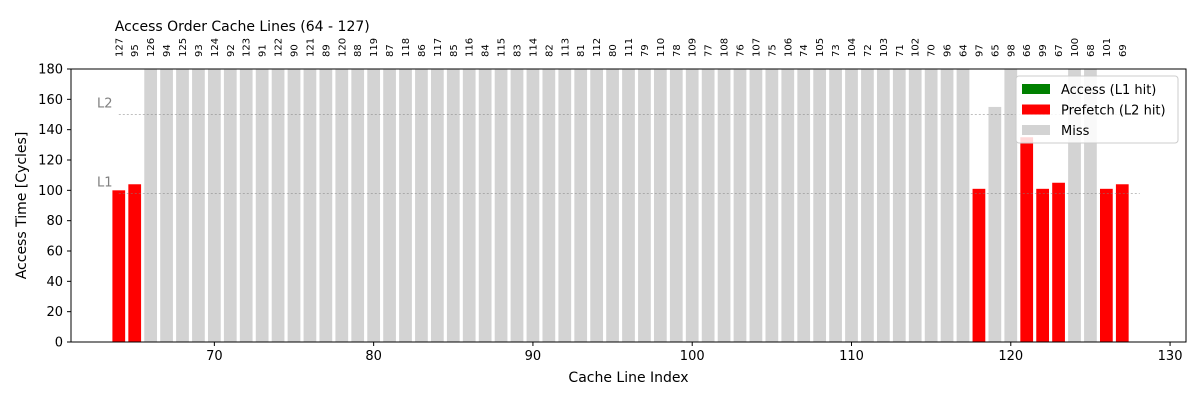  Describe the element at coordinates (214, 356) in the screenshot. I see `x-tick-label-70: 70` at that location.